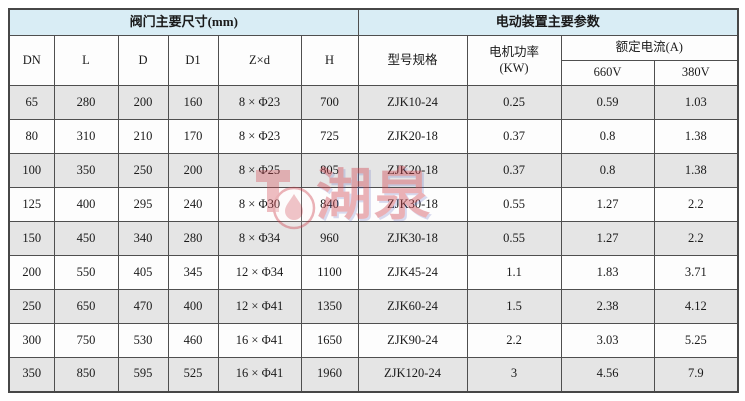 This screenshot has height=401, width=745. I want to click on cell-d: 470, so click(143, 306).